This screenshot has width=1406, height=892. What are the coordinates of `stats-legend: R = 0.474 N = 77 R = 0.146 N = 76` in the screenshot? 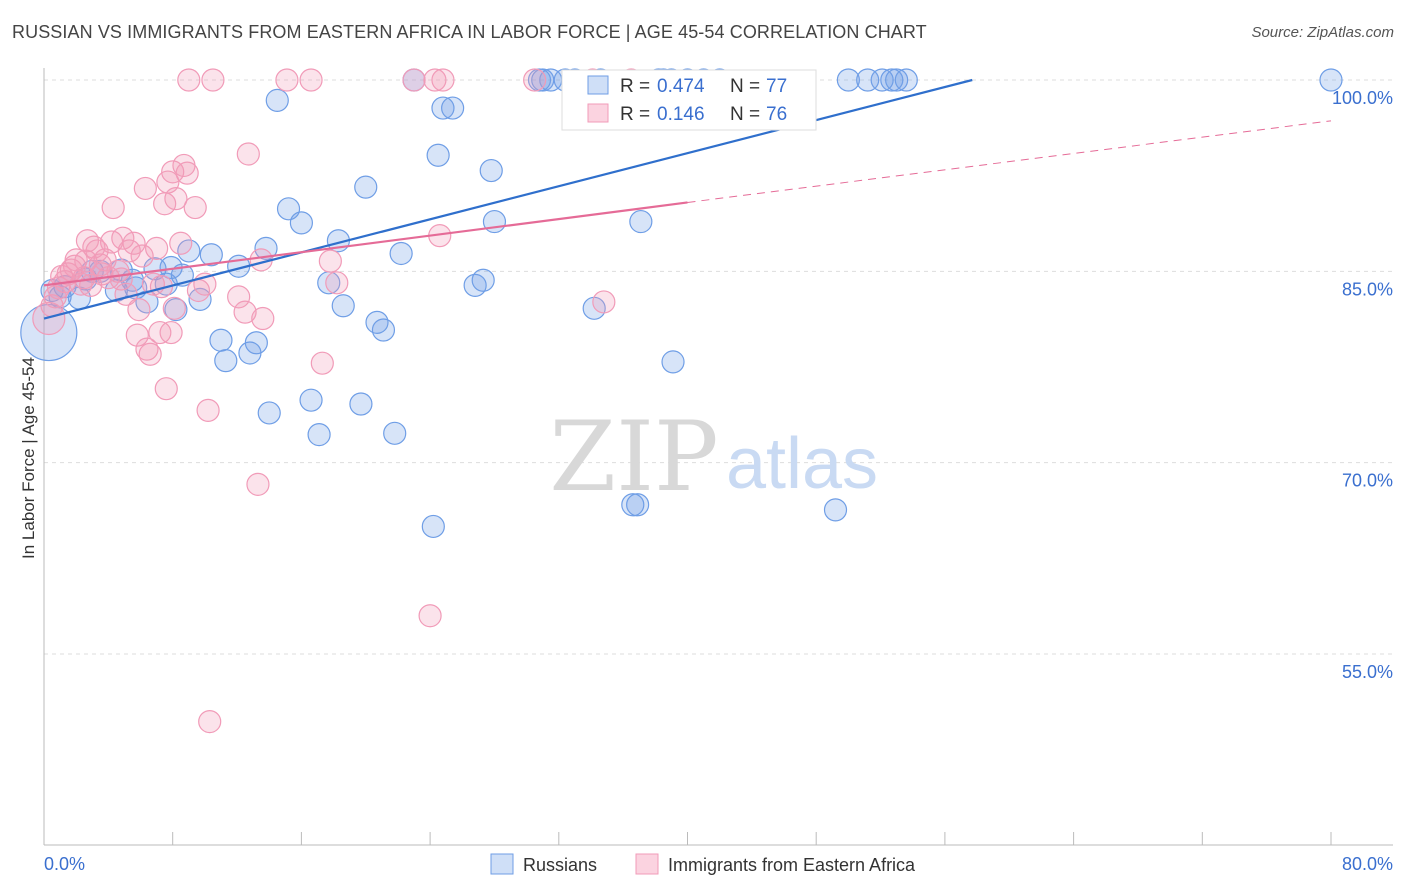 It's located at (689, 100).